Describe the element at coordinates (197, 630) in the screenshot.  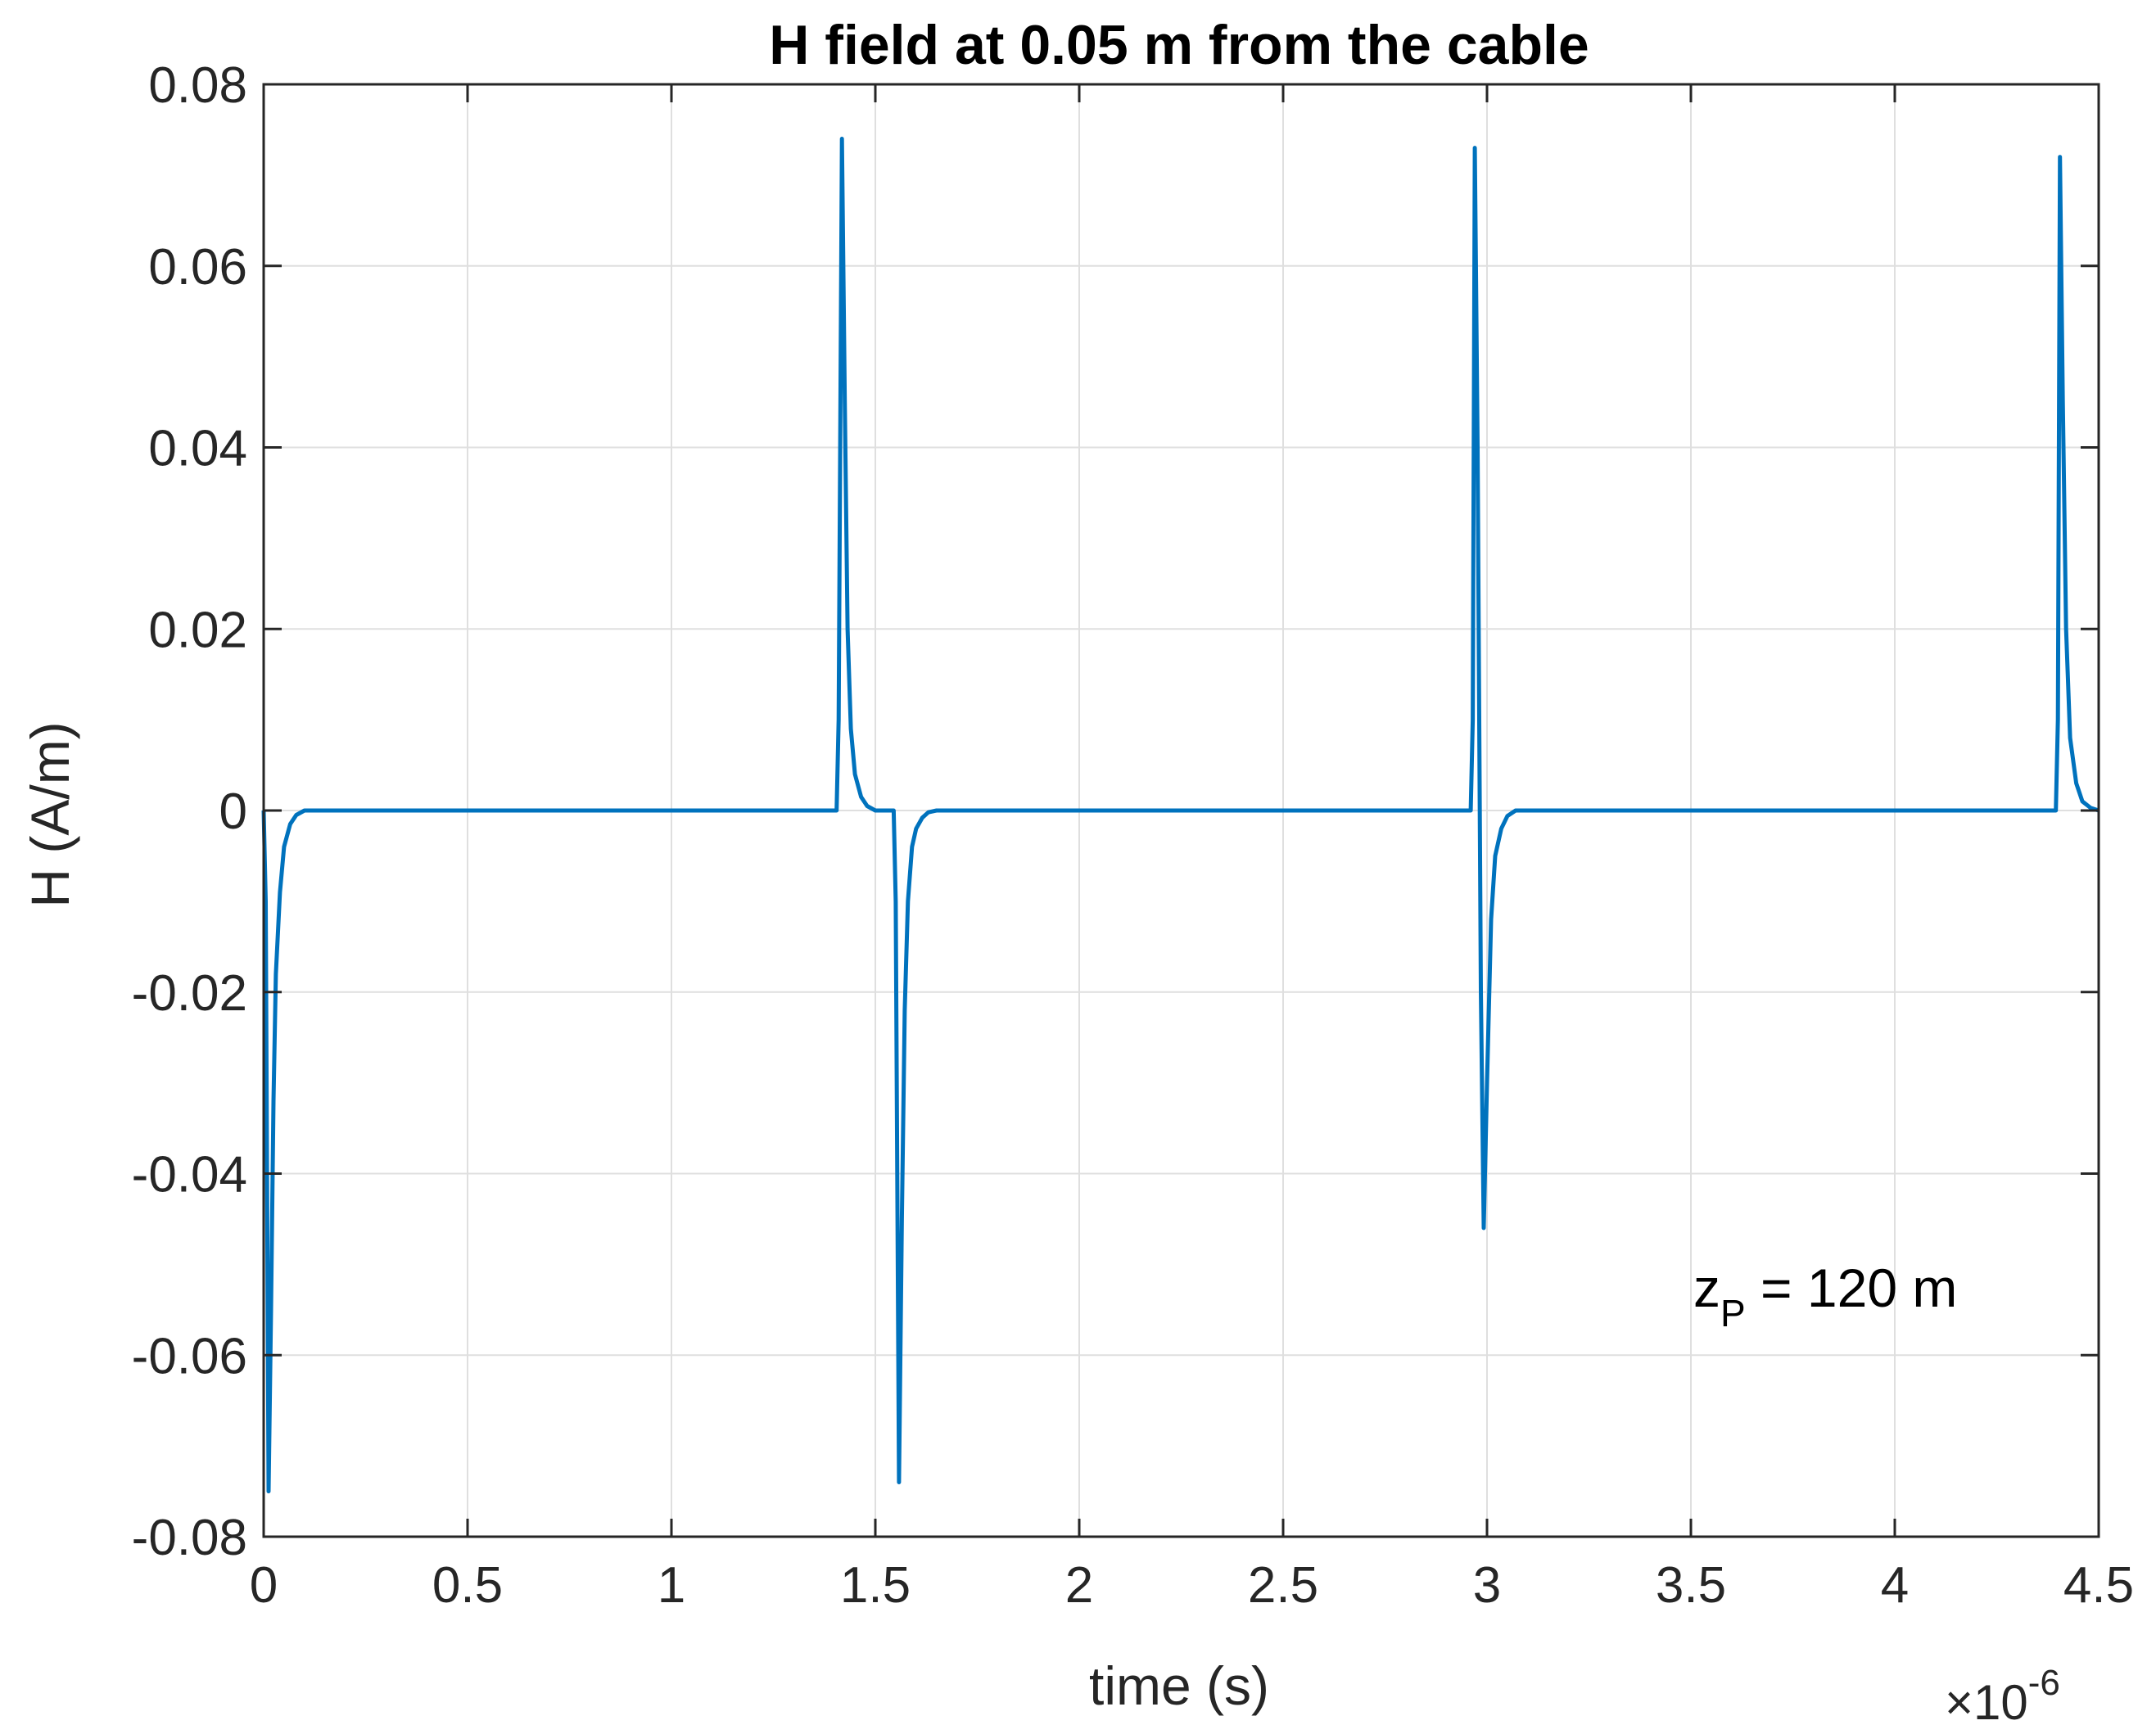
I see `y-tick-label: 0.02` at that location.